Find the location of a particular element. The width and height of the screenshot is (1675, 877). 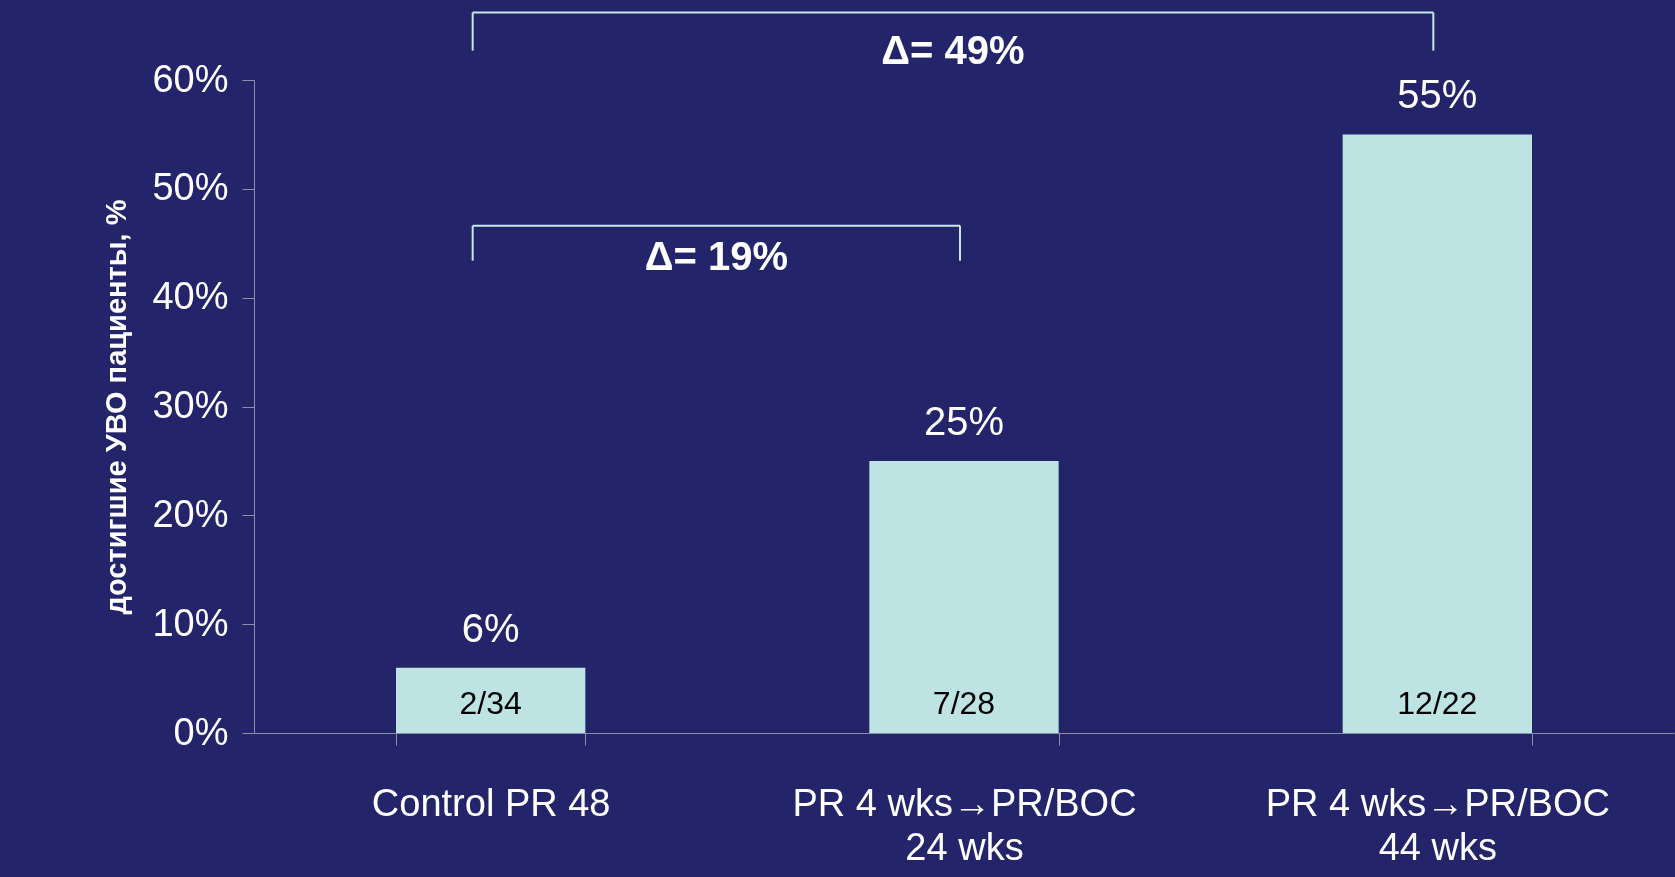

data-label: 6% is located at coordinates (490, 627).